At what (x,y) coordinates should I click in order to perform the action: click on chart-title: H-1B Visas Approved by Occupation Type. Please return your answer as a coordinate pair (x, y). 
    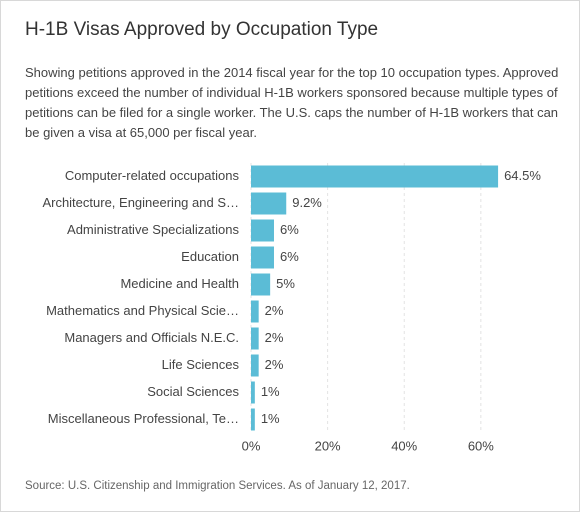
    Looking at the image, I should click on (202, 29).